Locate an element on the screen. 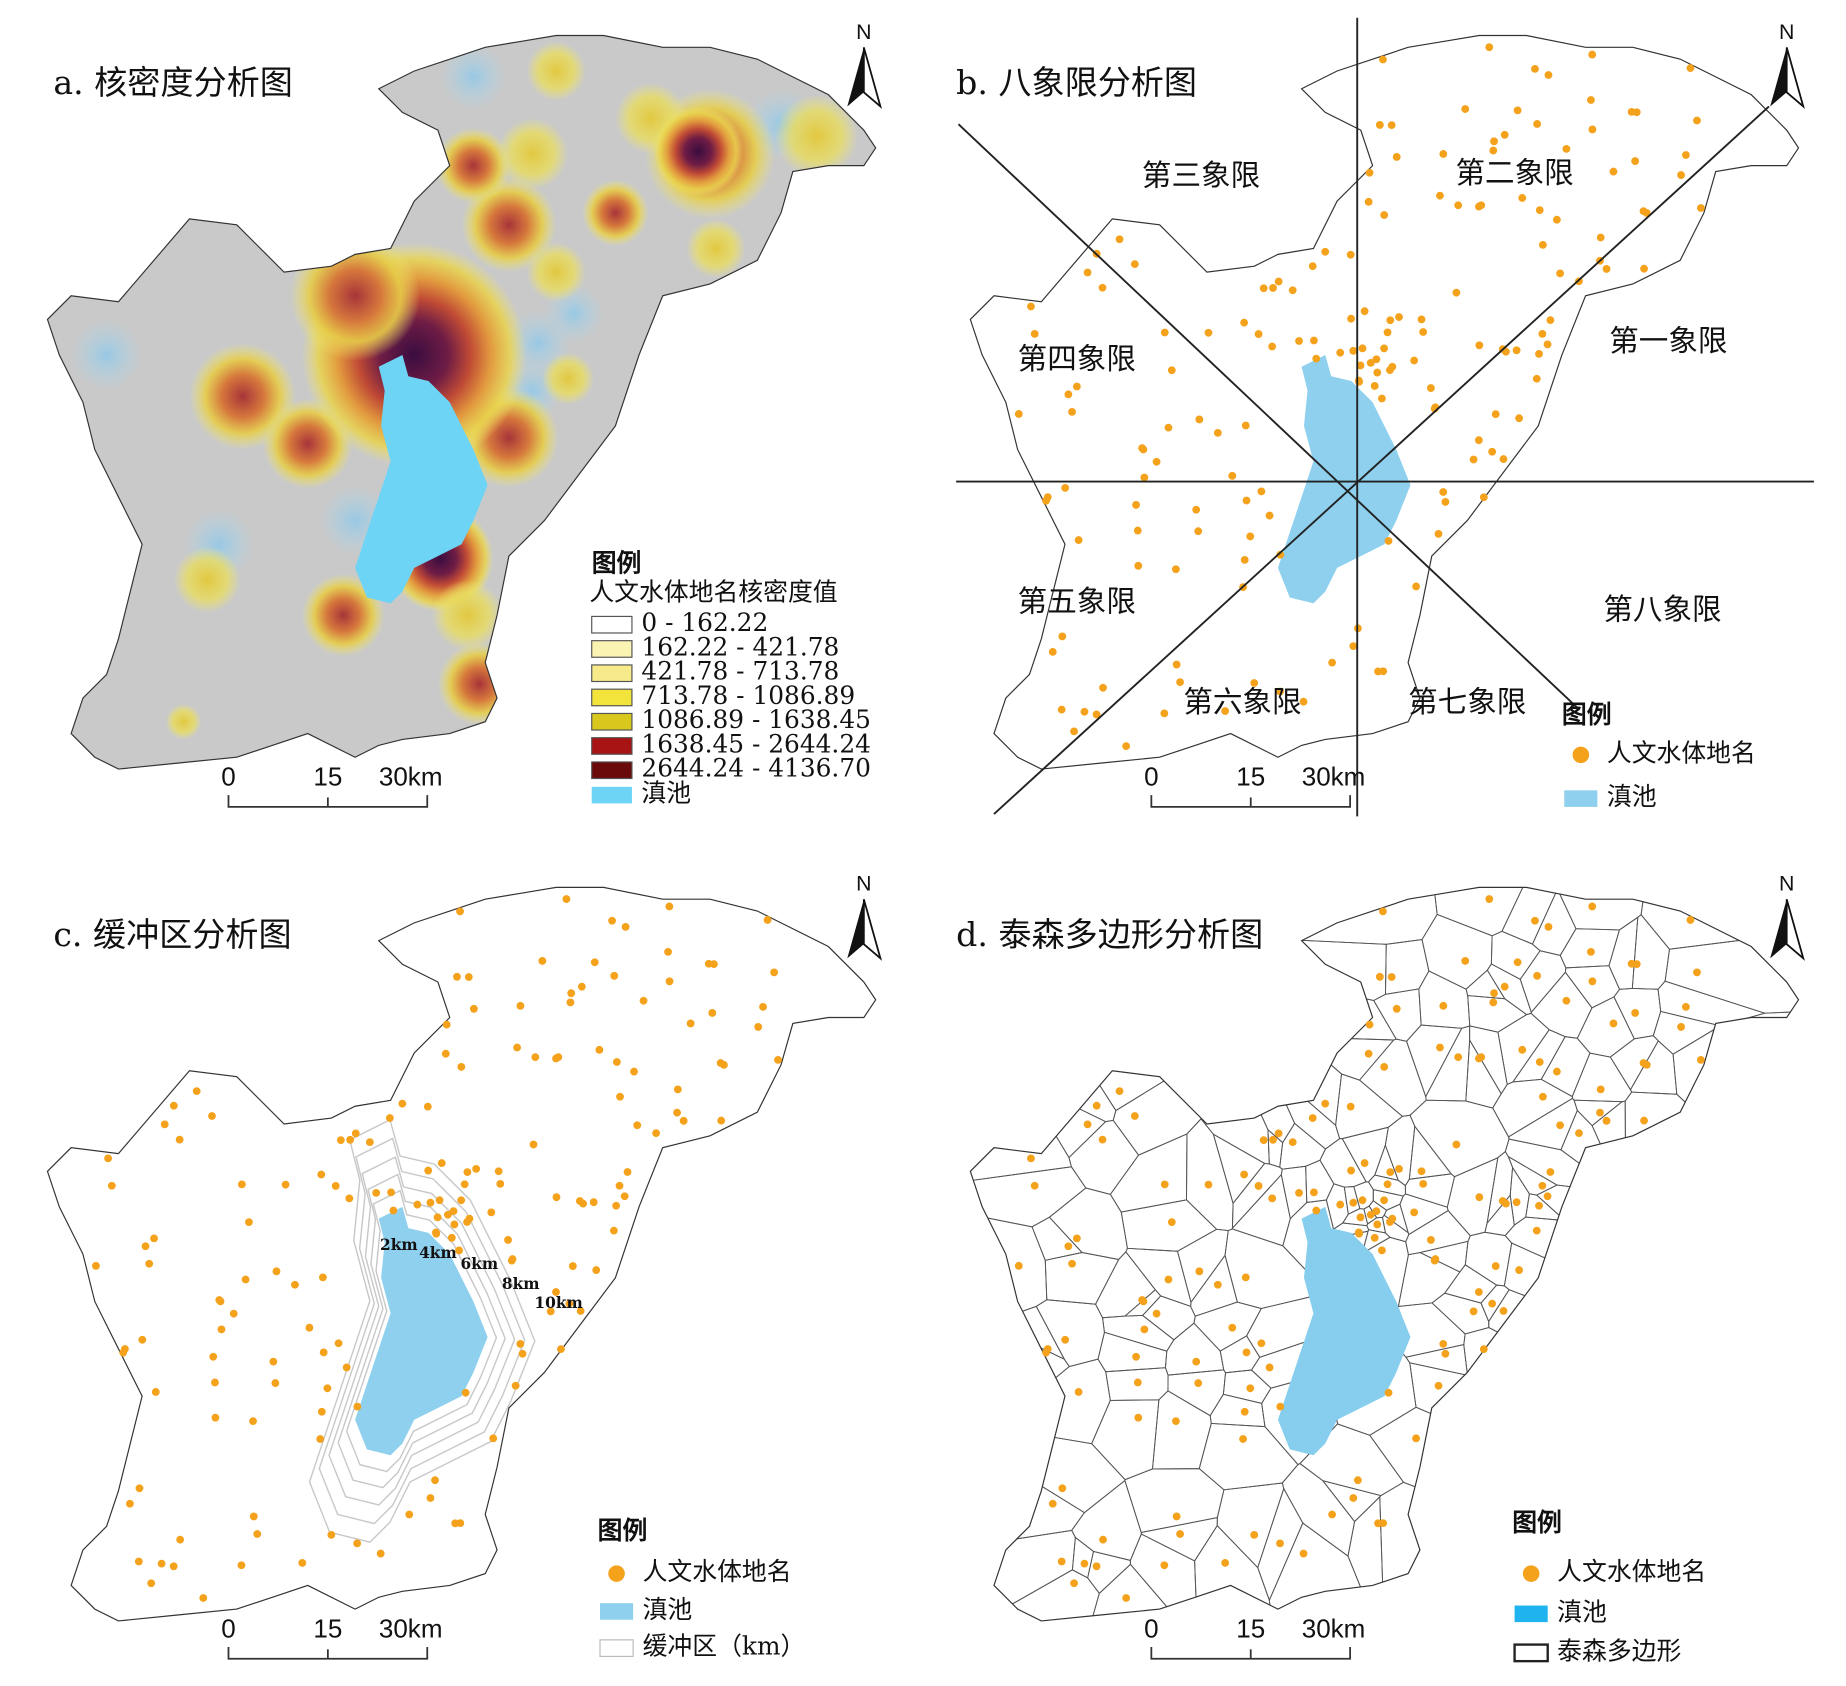  density-halo is located at coordinates (107, 355).